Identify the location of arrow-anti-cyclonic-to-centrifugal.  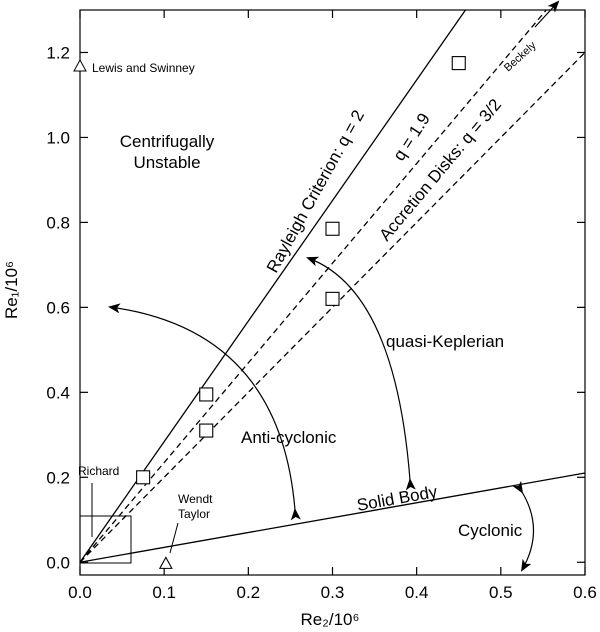
(204, 412).